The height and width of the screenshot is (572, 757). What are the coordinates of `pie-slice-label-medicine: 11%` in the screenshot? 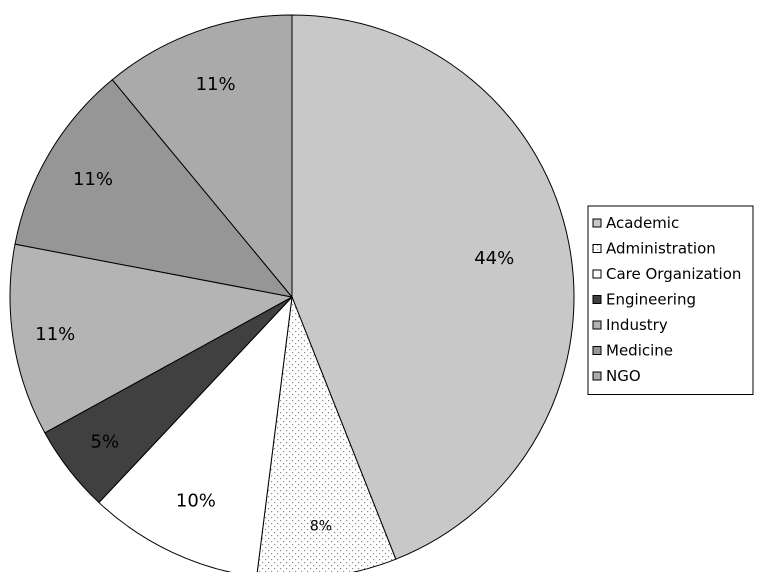 It's located at (93, 179).